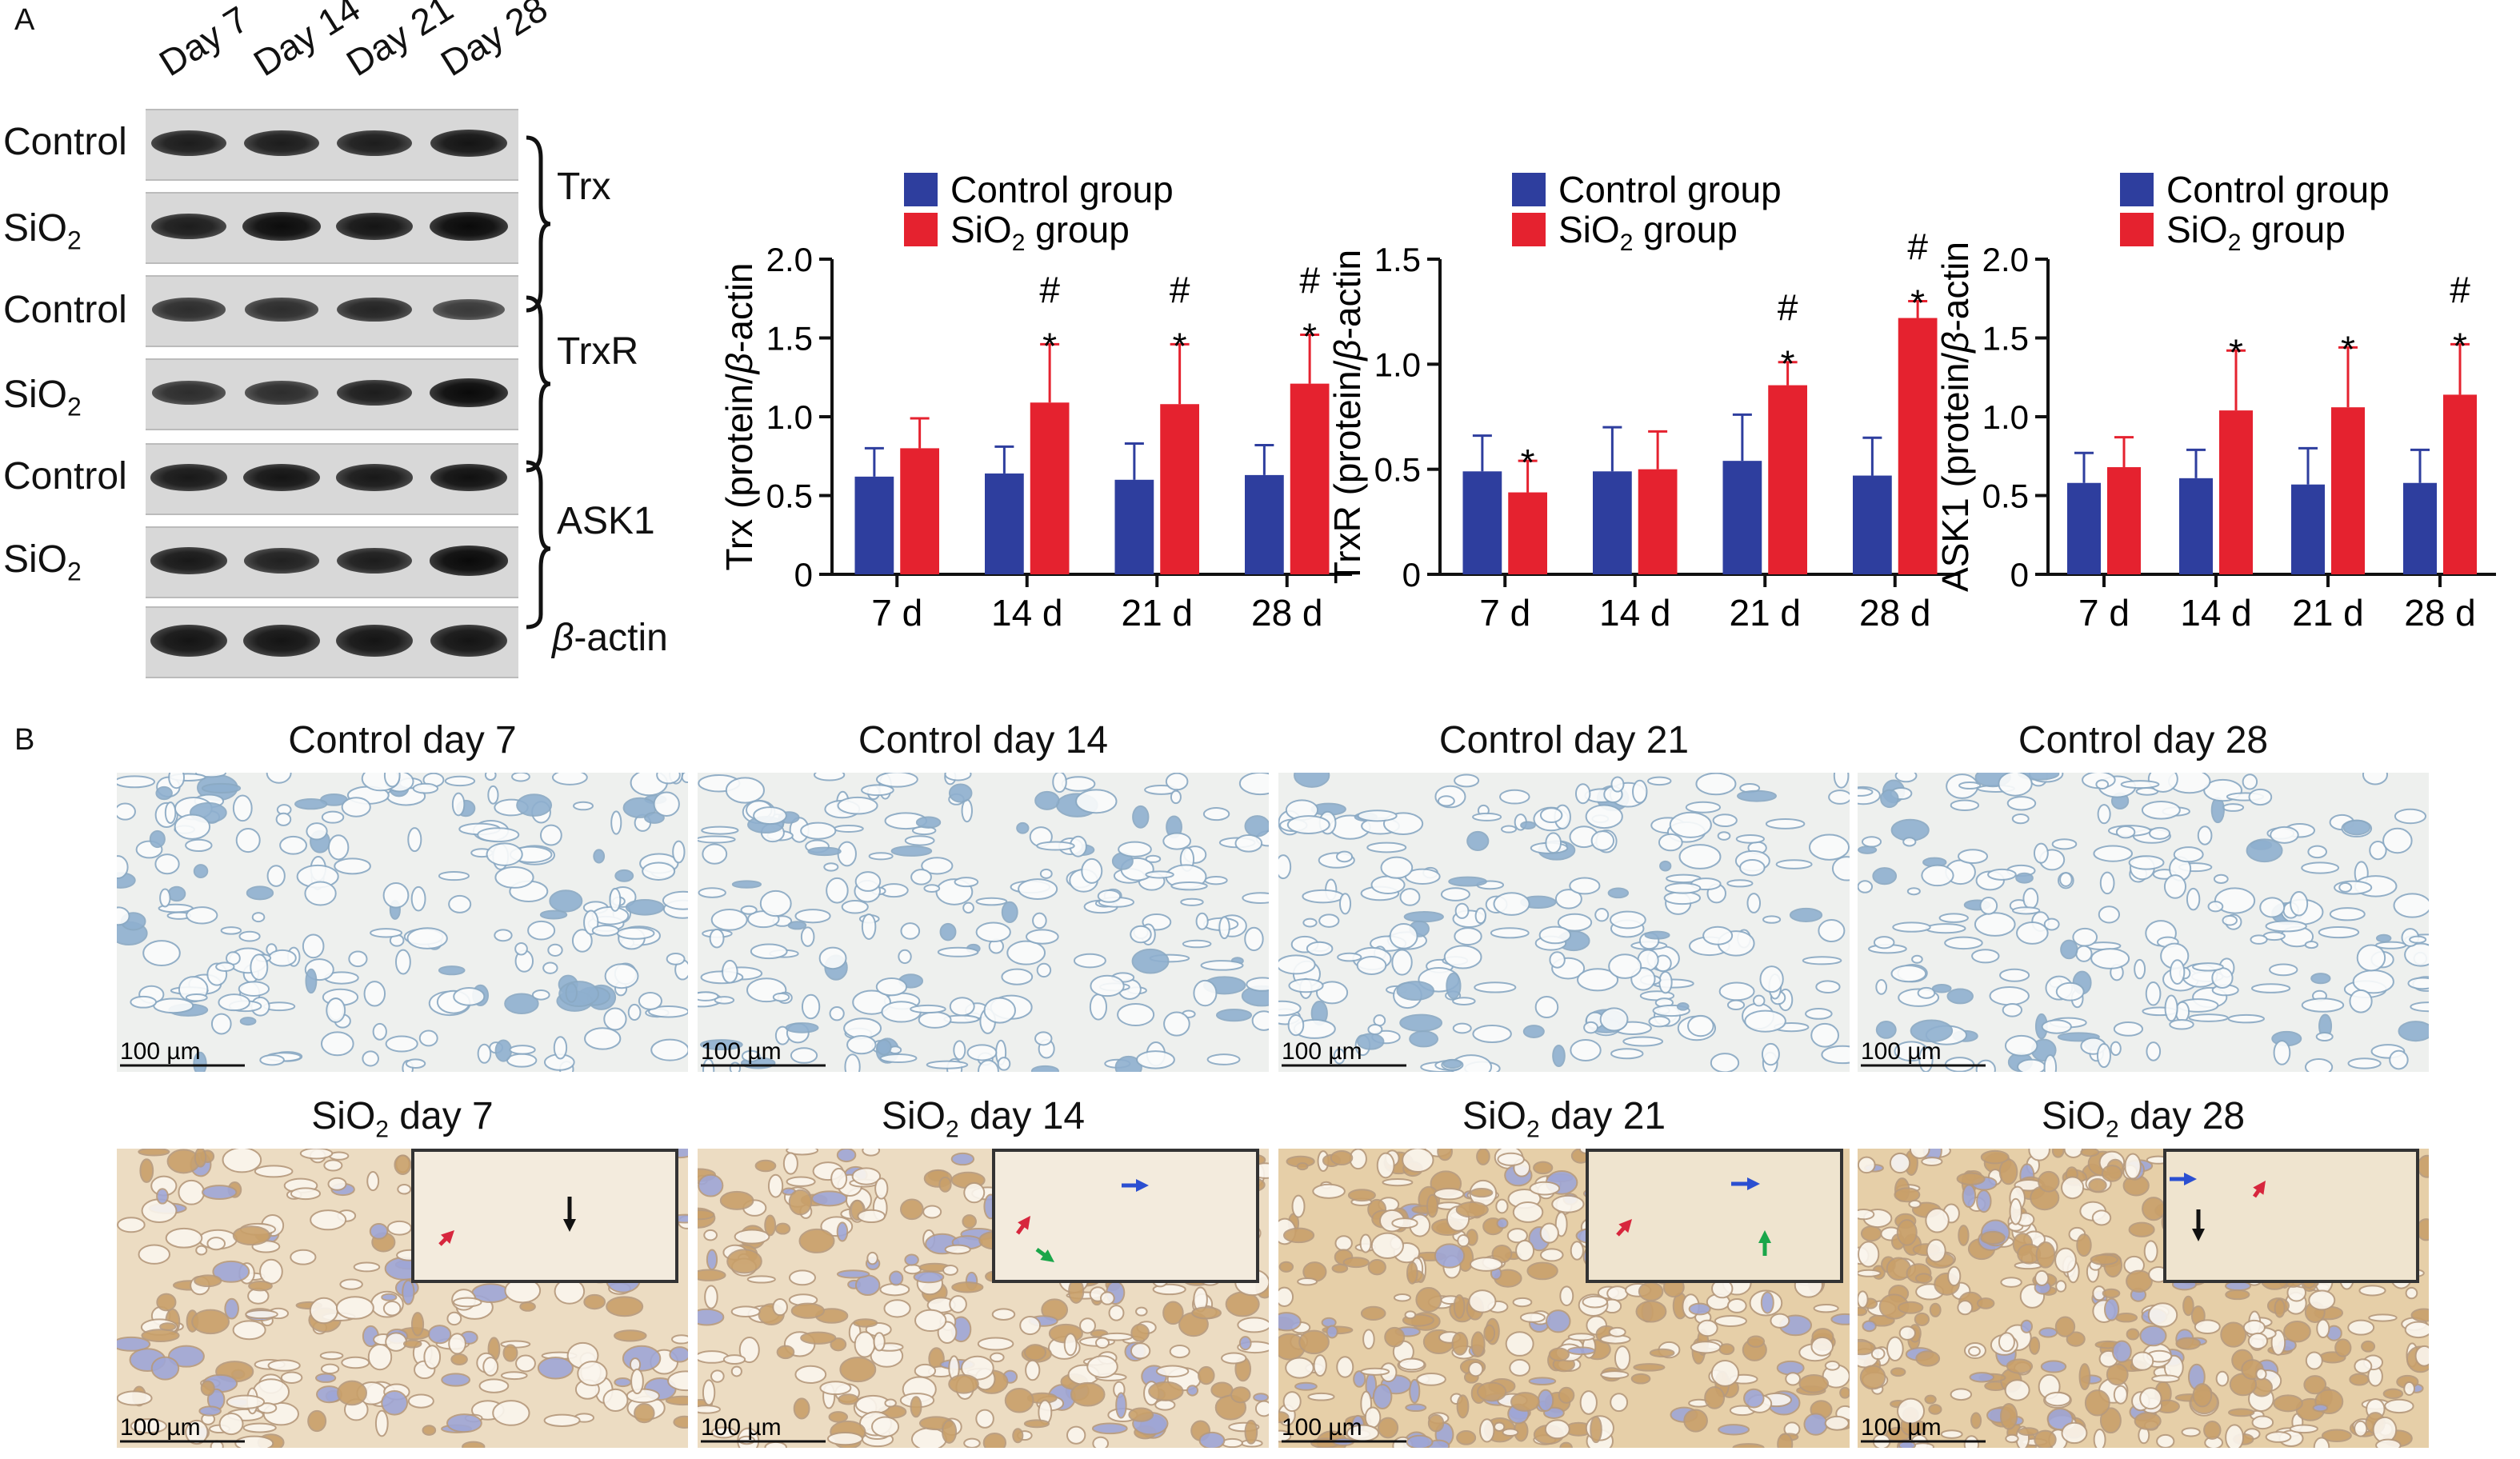  I want to click on bar-control, so click(1482, 522).